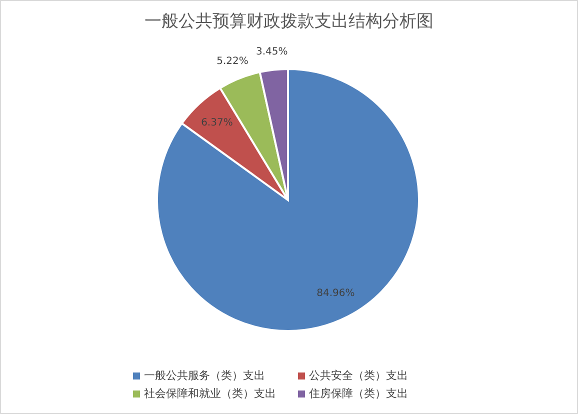  Describe the element at coordinates (289, 22) in the screenshot. I see `chart-title: 一般公共预算财政拨款支出结构分析图` at that location.